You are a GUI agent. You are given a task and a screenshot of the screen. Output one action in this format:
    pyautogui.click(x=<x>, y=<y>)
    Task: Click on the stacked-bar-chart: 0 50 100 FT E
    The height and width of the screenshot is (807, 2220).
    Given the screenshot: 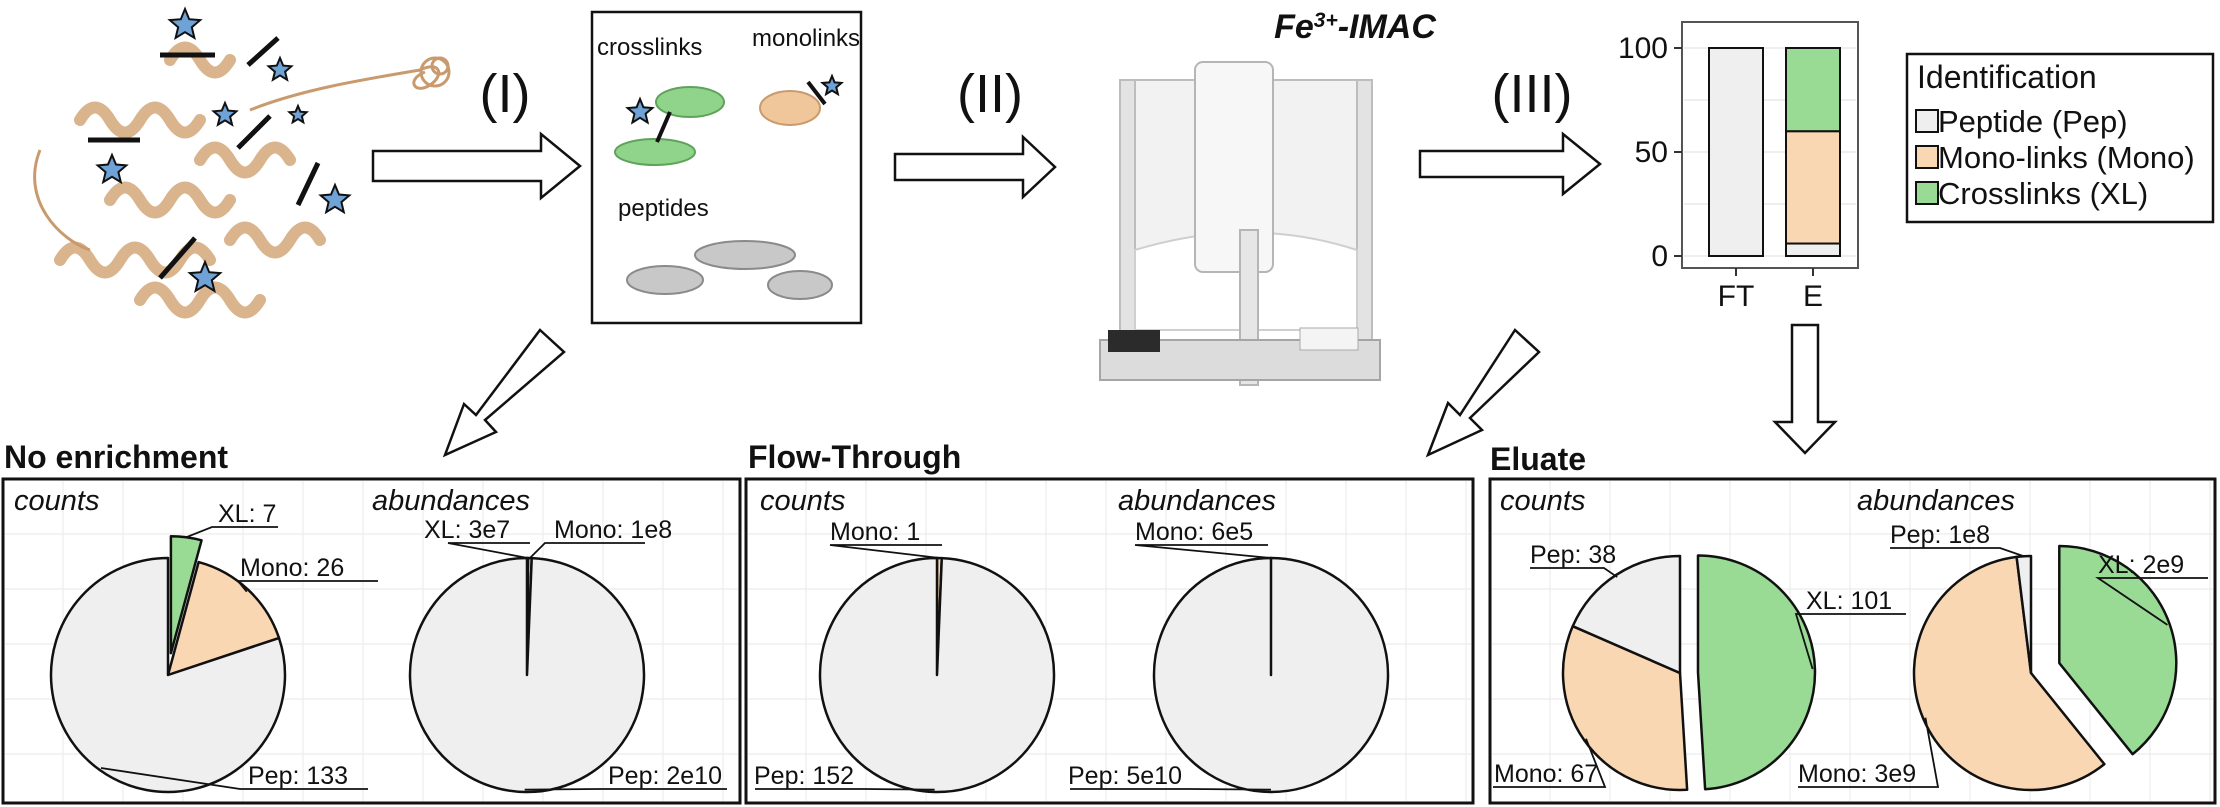 What is the action you would take?
    pyautogui.click(x=1738, y=167)
    